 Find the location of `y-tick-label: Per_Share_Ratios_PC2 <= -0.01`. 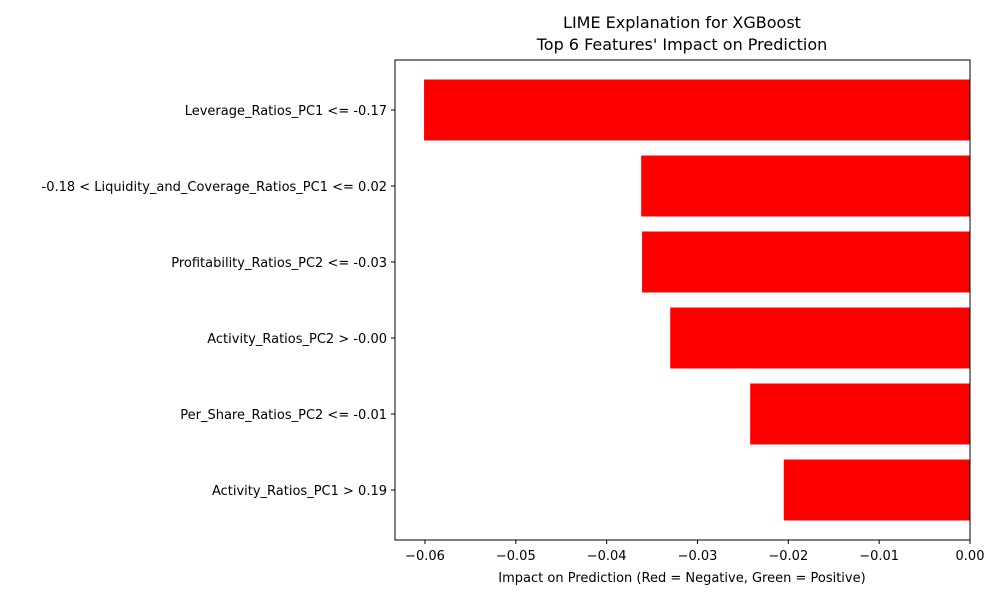

y-tick-label: Per_Share_Ratios_PC2 <= -0.01 is located at coordinates (283, 415).